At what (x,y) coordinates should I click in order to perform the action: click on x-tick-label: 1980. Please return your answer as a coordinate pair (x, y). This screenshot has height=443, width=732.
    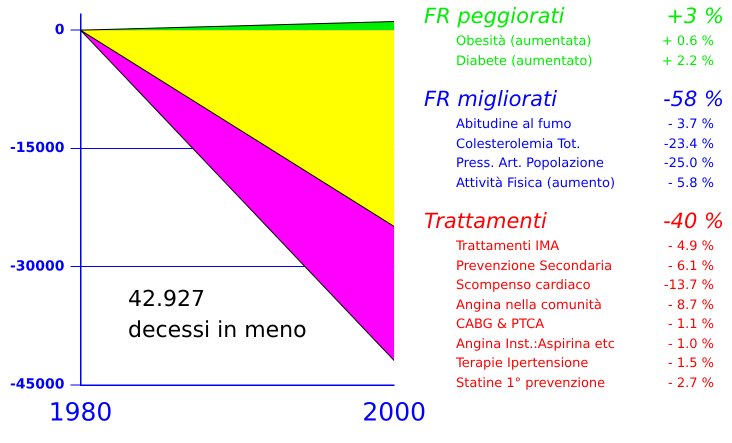
    Looking at the image, I should click on (80, 412).